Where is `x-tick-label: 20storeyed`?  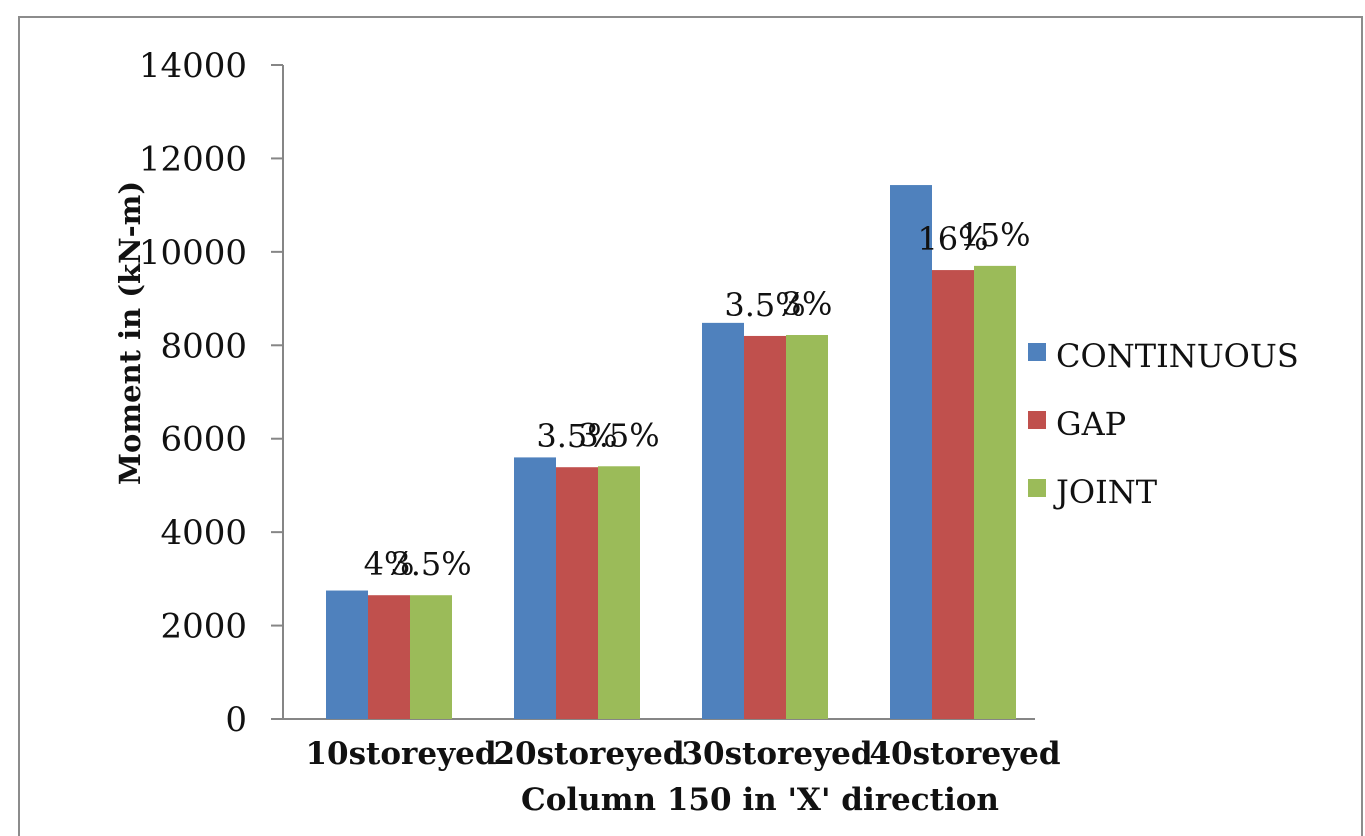
x-tick-label: 20storeyed is located at coordinates (588, 754).